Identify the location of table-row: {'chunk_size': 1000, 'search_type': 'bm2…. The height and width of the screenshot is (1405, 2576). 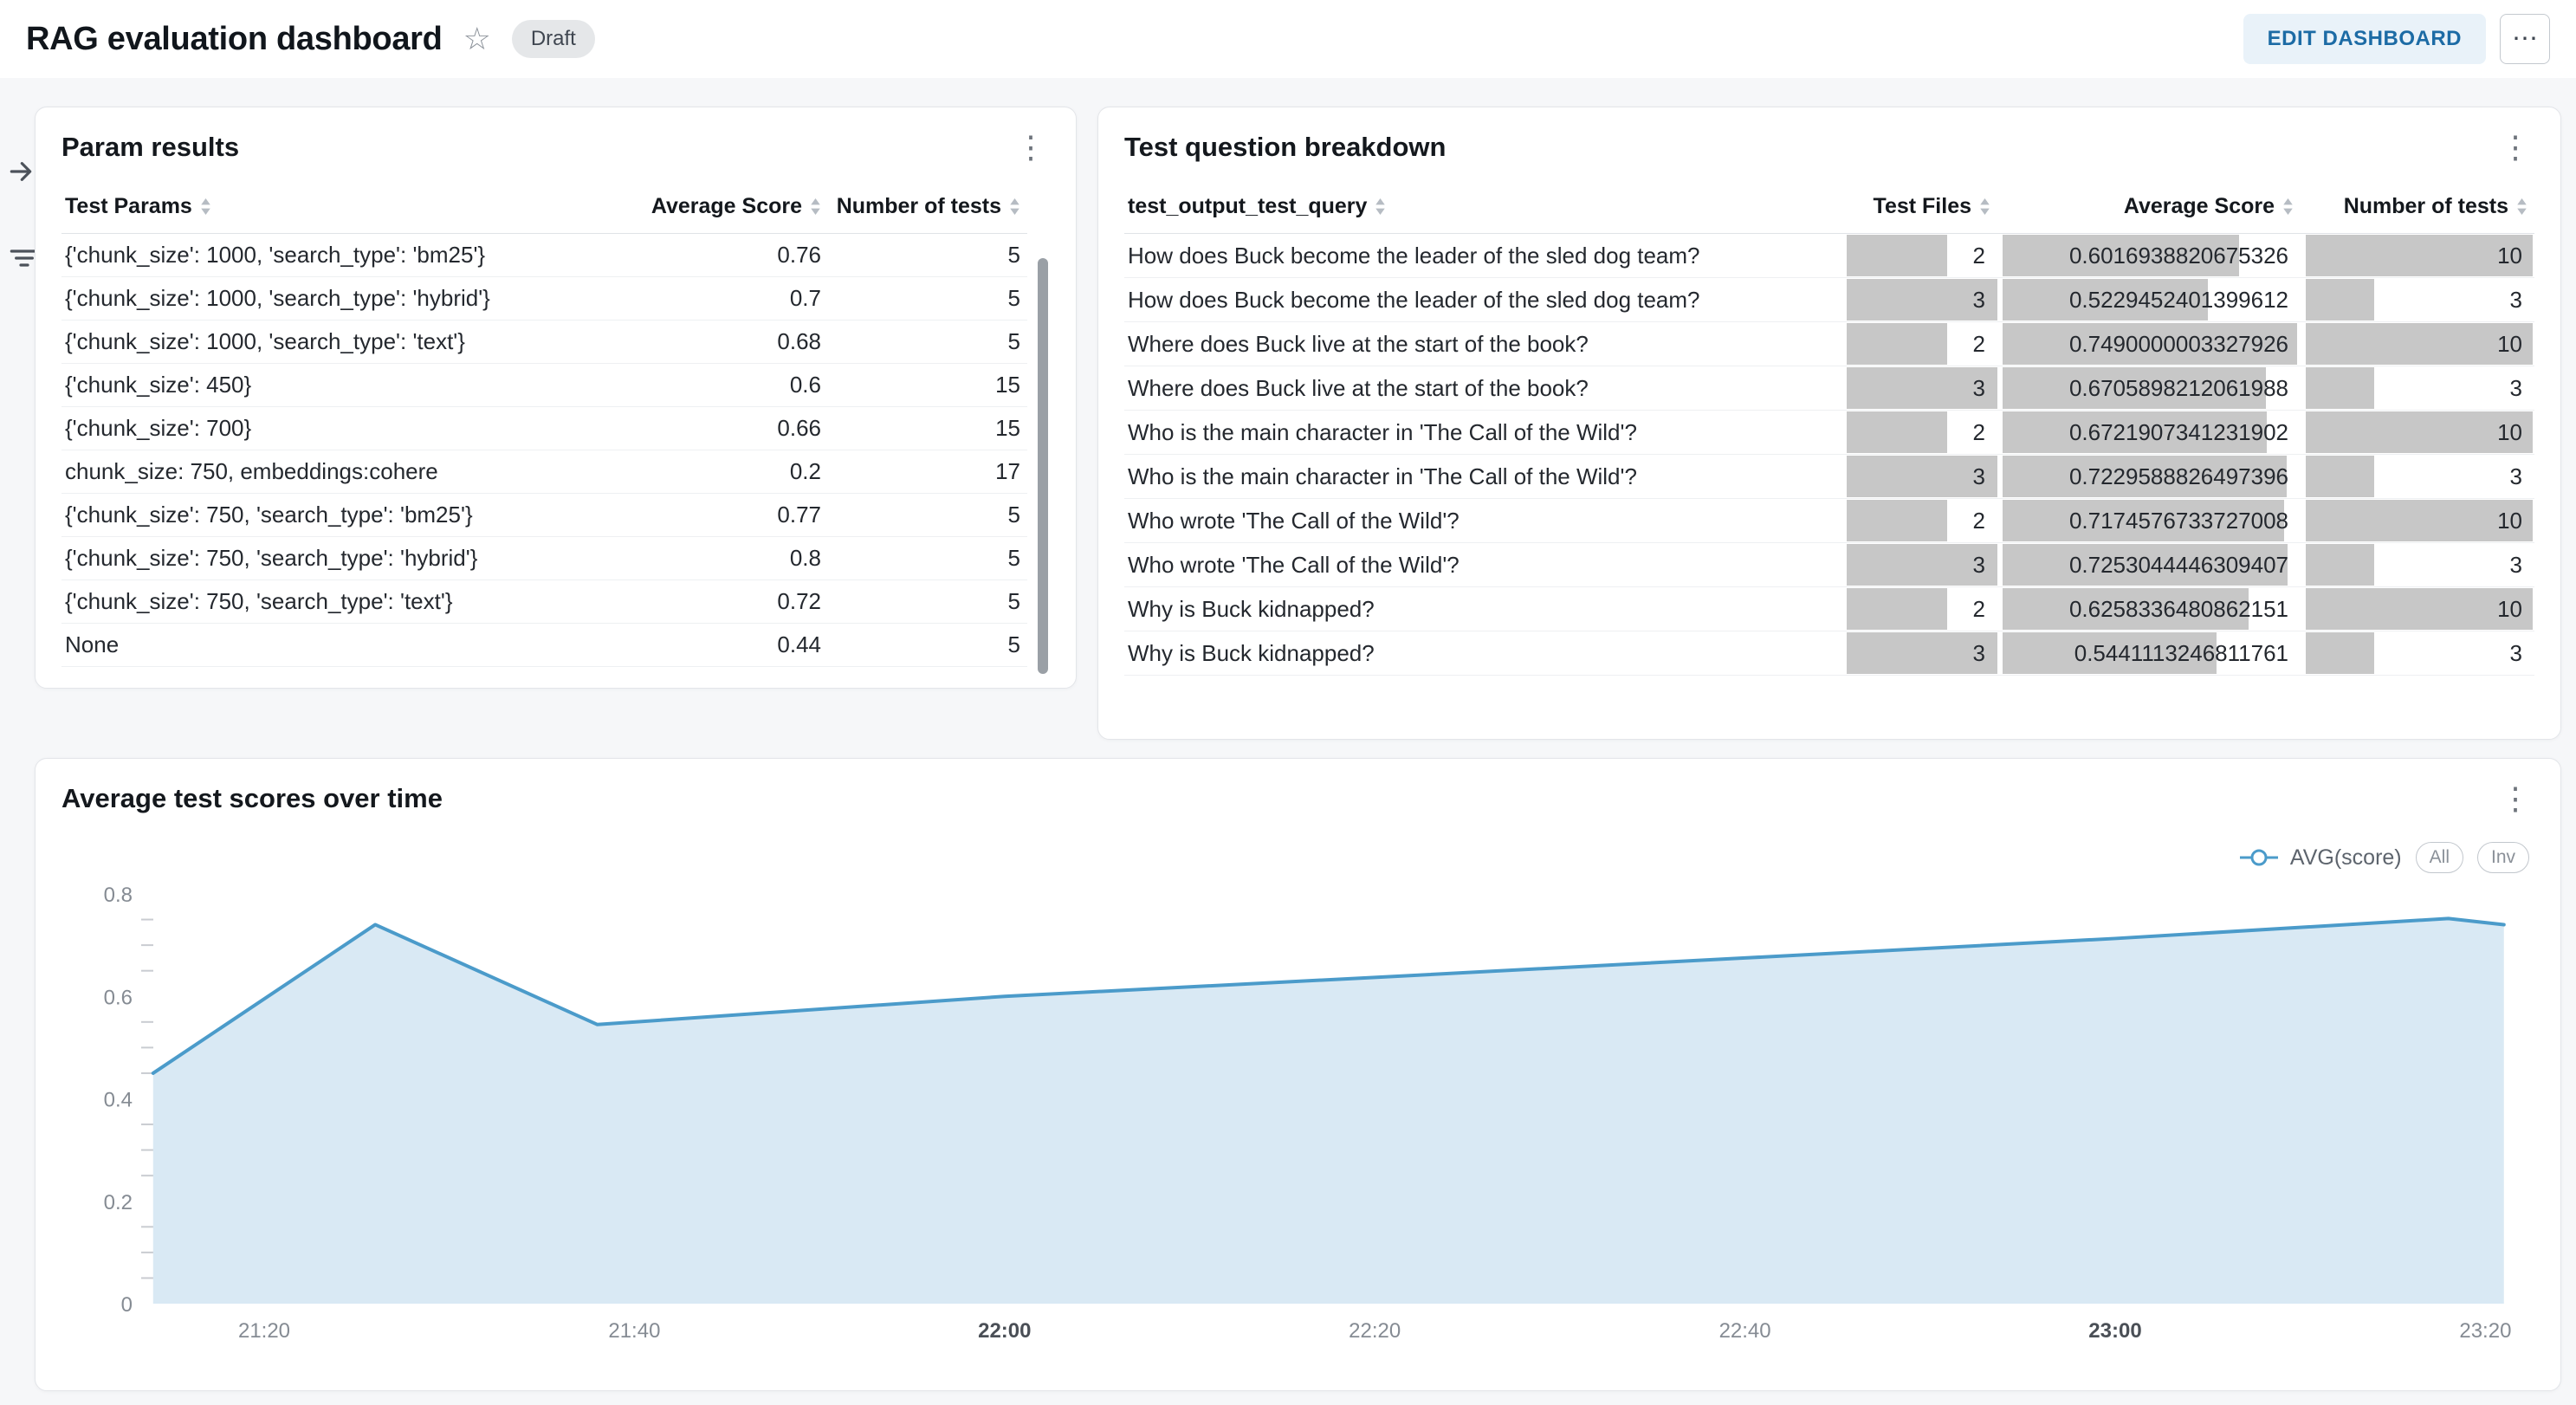
(544, 255).